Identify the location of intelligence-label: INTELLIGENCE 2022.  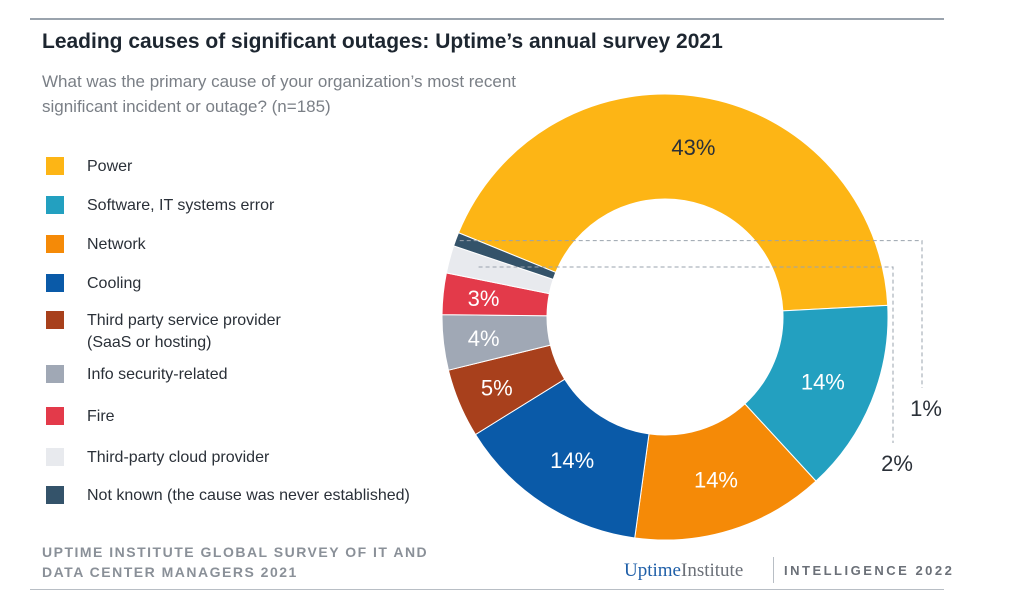
(869, 570).